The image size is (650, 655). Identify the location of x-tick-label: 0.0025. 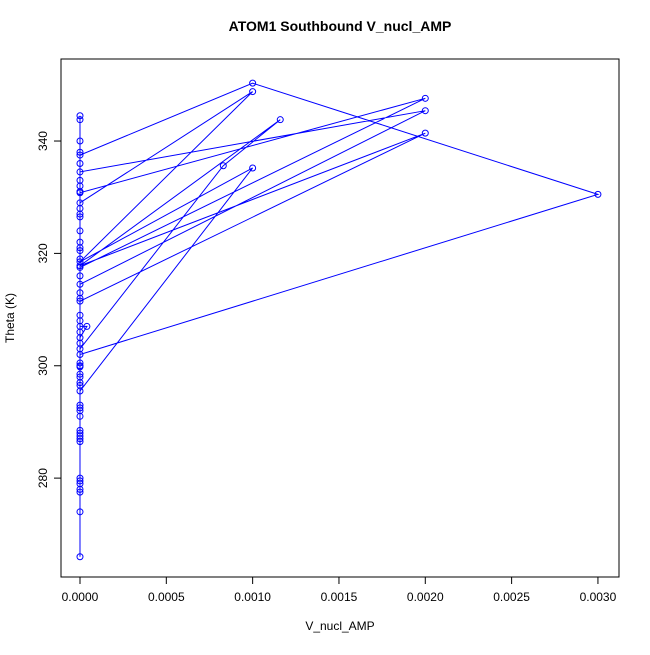
(511, 597).